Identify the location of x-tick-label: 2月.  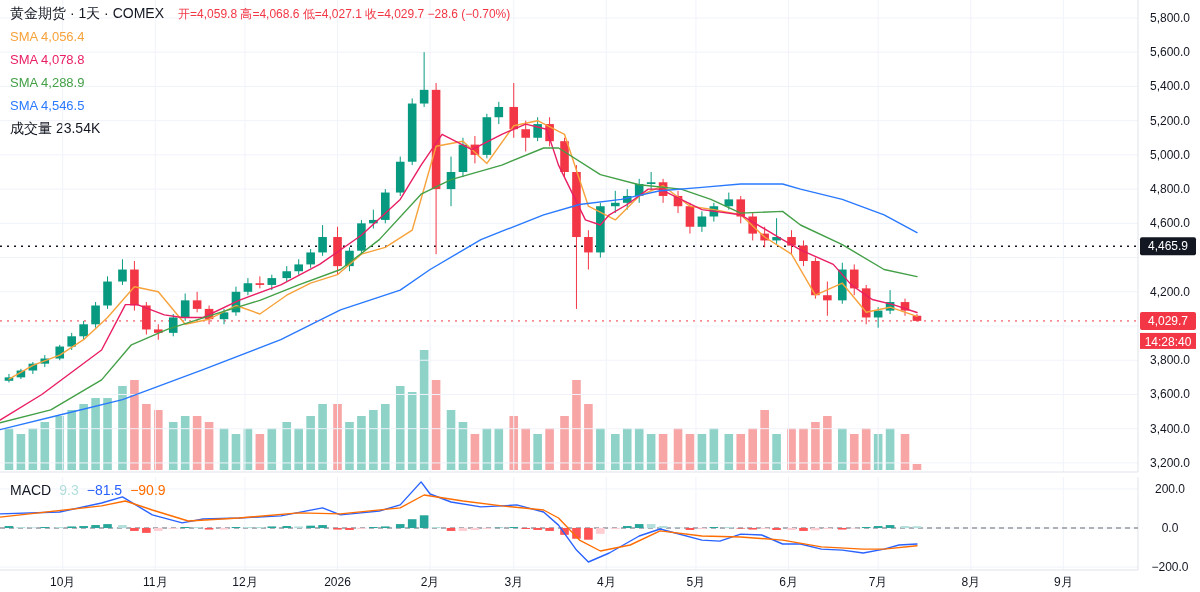
(430, 582).